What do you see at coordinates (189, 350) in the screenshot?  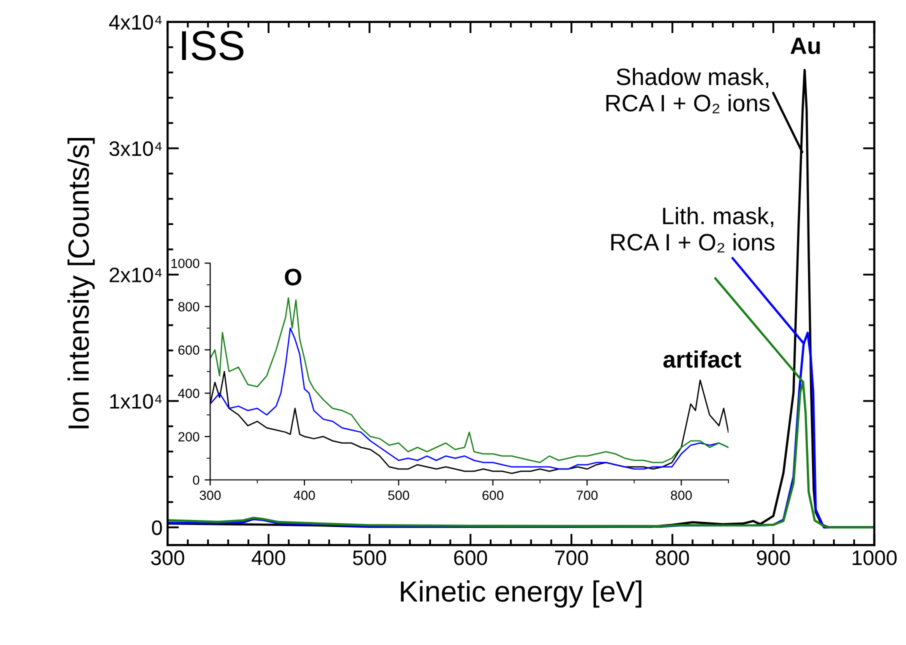 I see `y-tick-label: 600` at bounding box center [189, 350].